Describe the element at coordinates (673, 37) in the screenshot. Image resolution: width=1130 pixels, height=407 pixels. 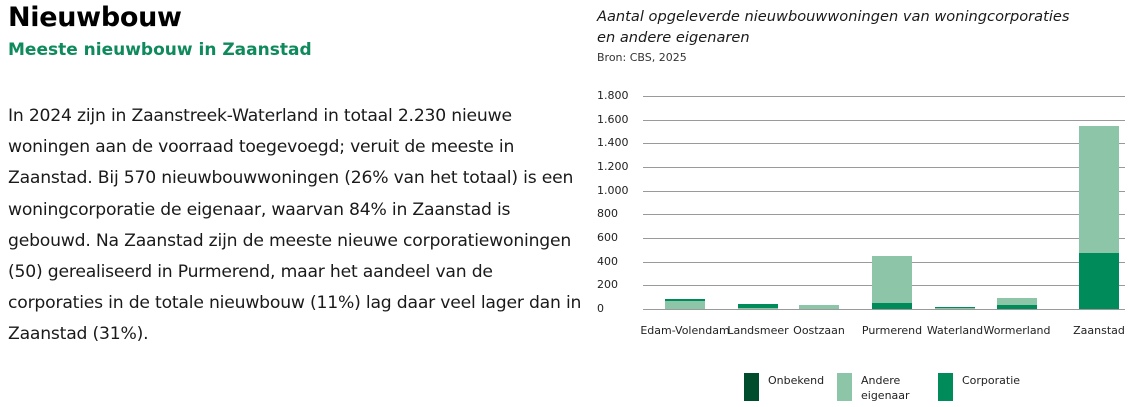
I see `chart-title-line2: en andere eigenaren` at that location.